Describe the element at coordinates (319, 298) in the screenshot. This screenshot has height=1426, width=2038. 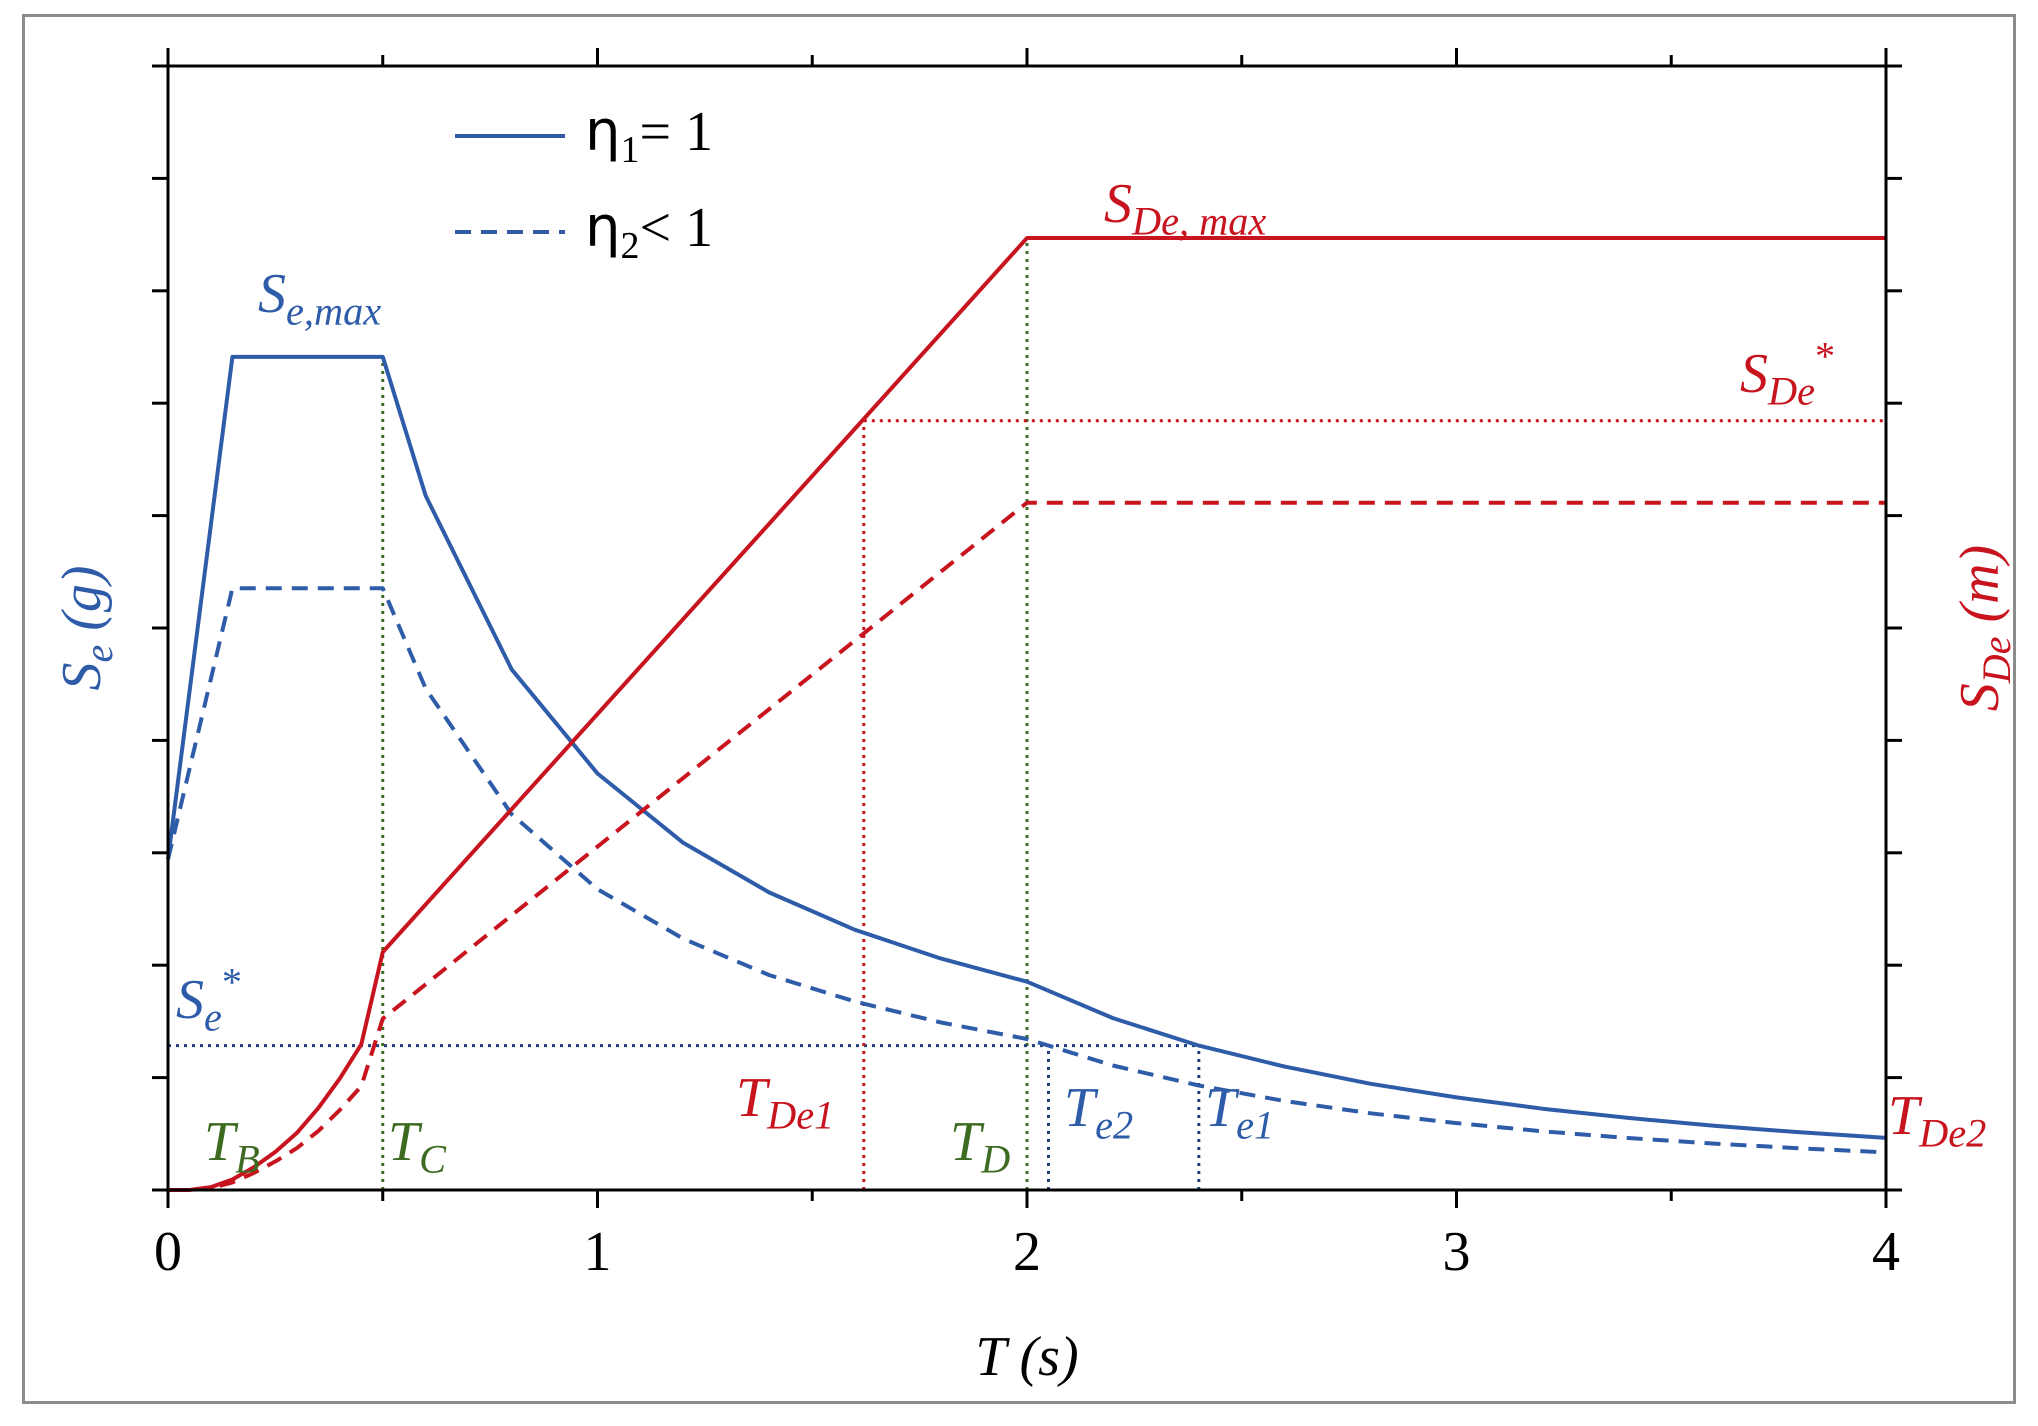
I see `label-se-max: Se,max` at that location.